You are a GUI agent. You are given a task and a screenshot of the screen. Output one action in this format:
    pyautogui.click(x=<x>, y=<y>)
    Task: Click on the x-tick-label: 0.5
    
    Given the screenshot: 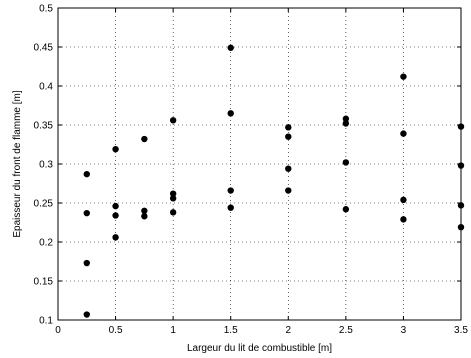 What is the action you would take?
    pyautogui.click(x=116, y=330)
    